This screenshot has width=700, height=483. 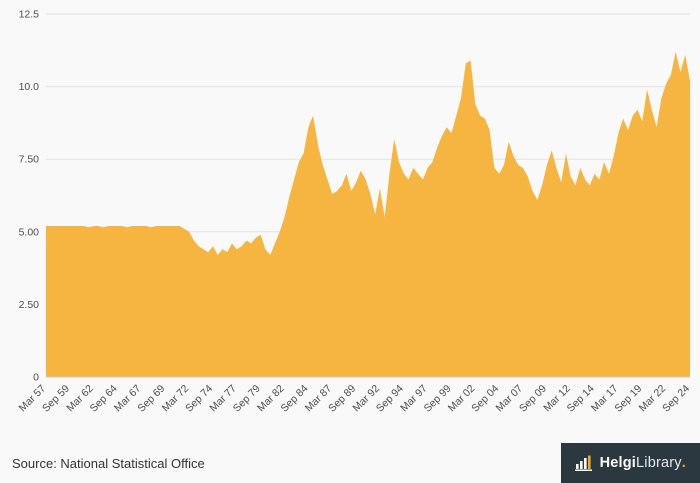 I want to click on y-tick-label: 7.50, so click(x=29, y=160).